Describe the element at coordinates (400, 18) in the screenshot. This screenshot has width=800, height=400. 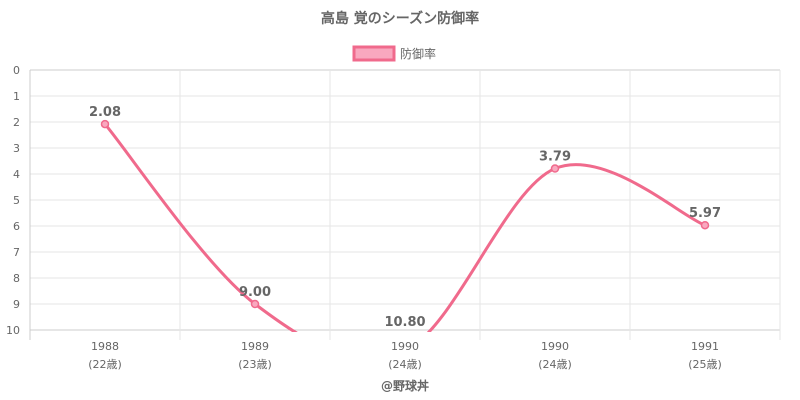
I see `chart-title: 高島 覚のシーズン防御率` at that location.